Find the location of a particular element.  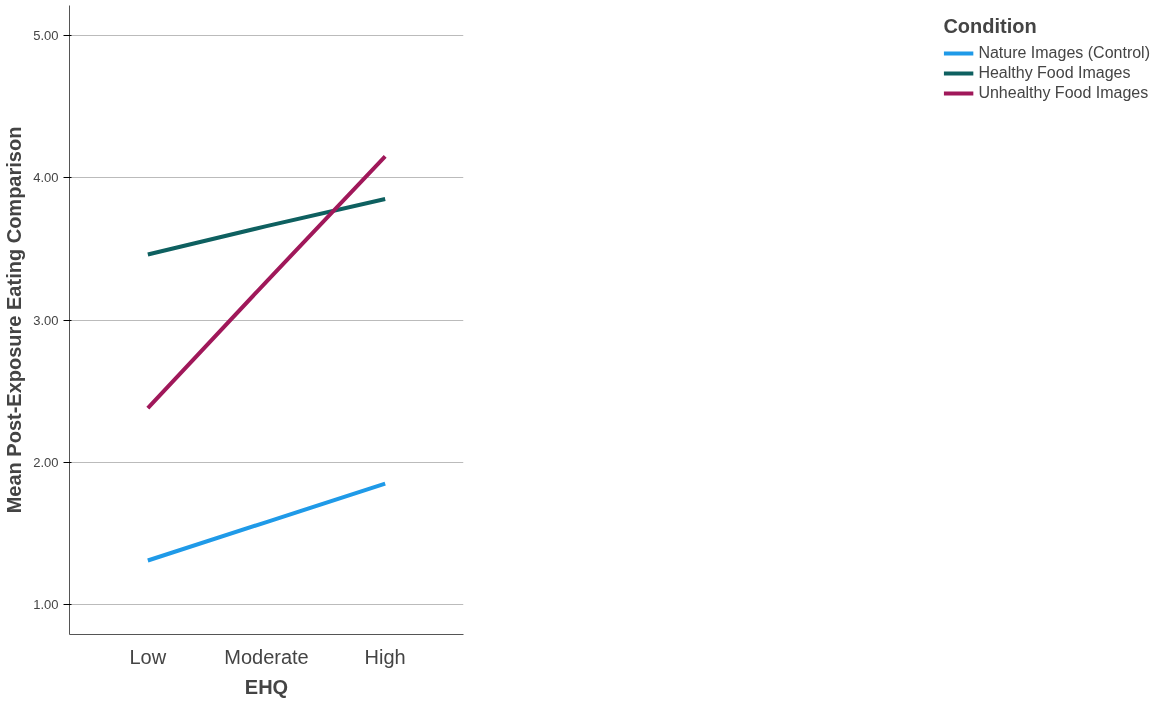

legend-title: Condition is located at coordinates (990, 26).